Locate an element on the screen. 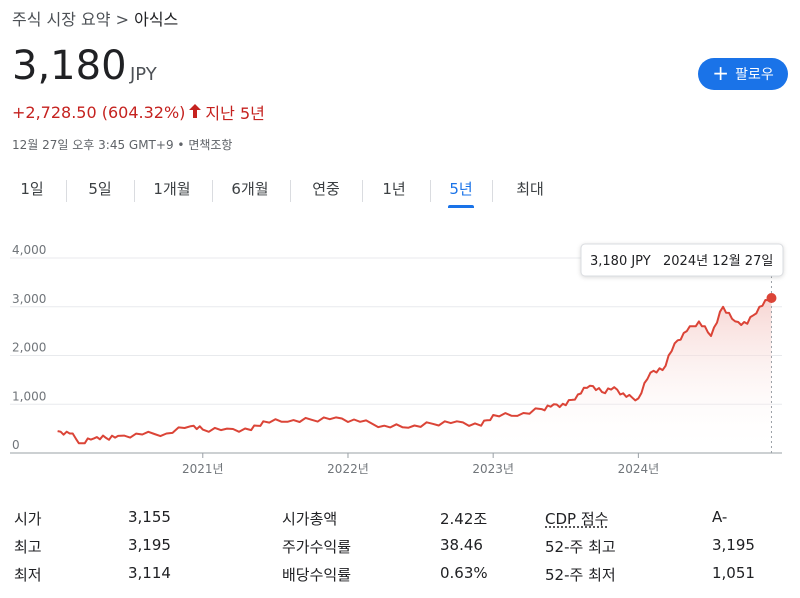 This screenshot has width=800, height=598. stat-label-open: 시가 is located at coordinates (28, 519).